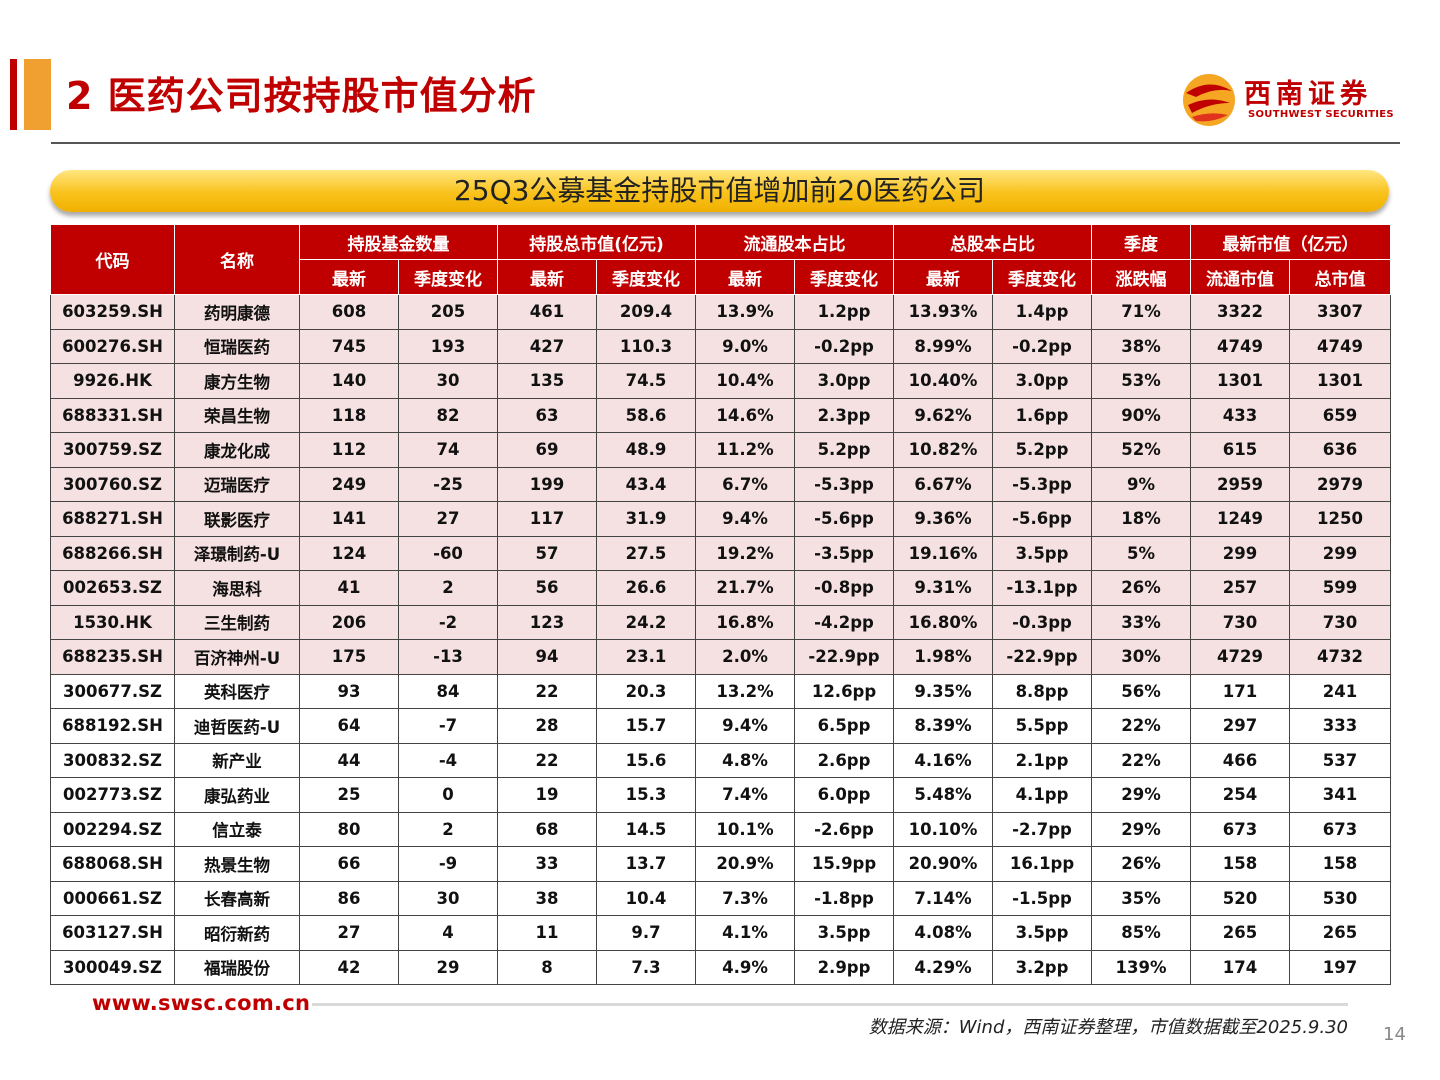 The width and height of the screenshot is (1440, 1080). I want to click on table-cell: -22.9pp, so click(1042, 657).